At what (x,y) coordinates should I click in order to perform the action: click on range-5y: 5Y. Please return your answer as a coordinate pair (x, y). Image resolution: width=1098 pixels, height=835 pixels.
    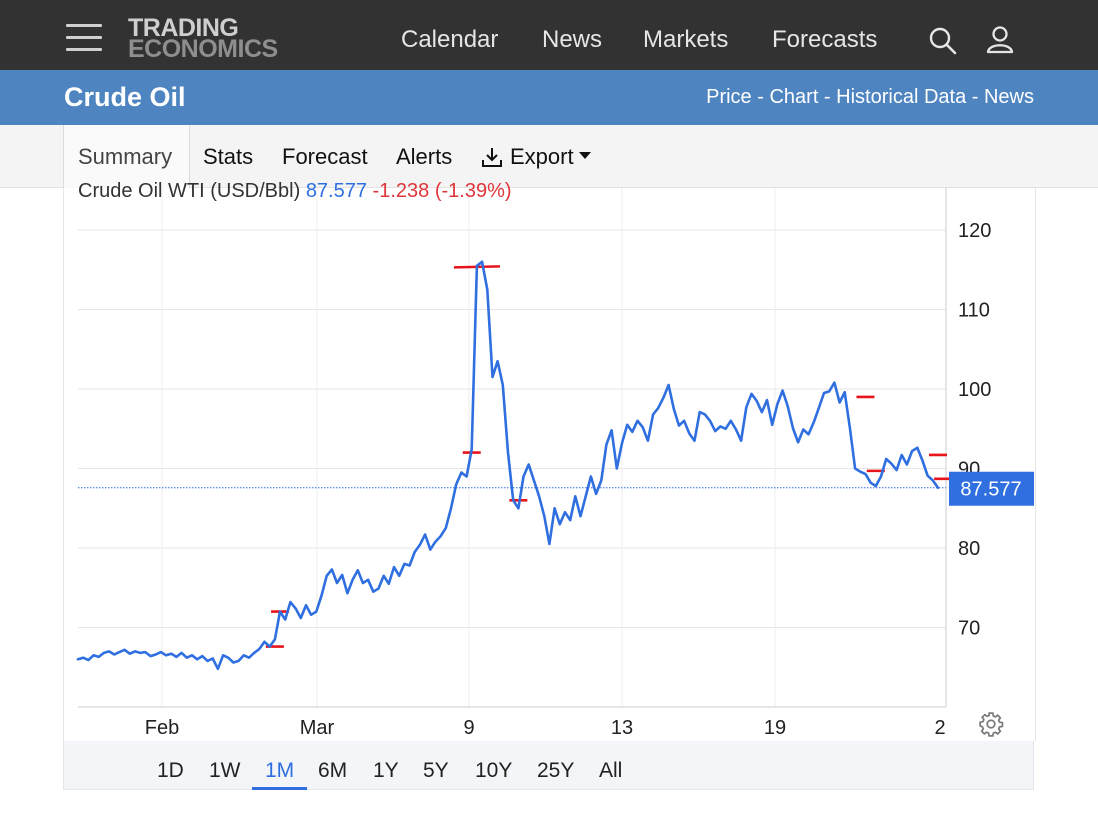
    Looking at the image, I should click on (436, 770).